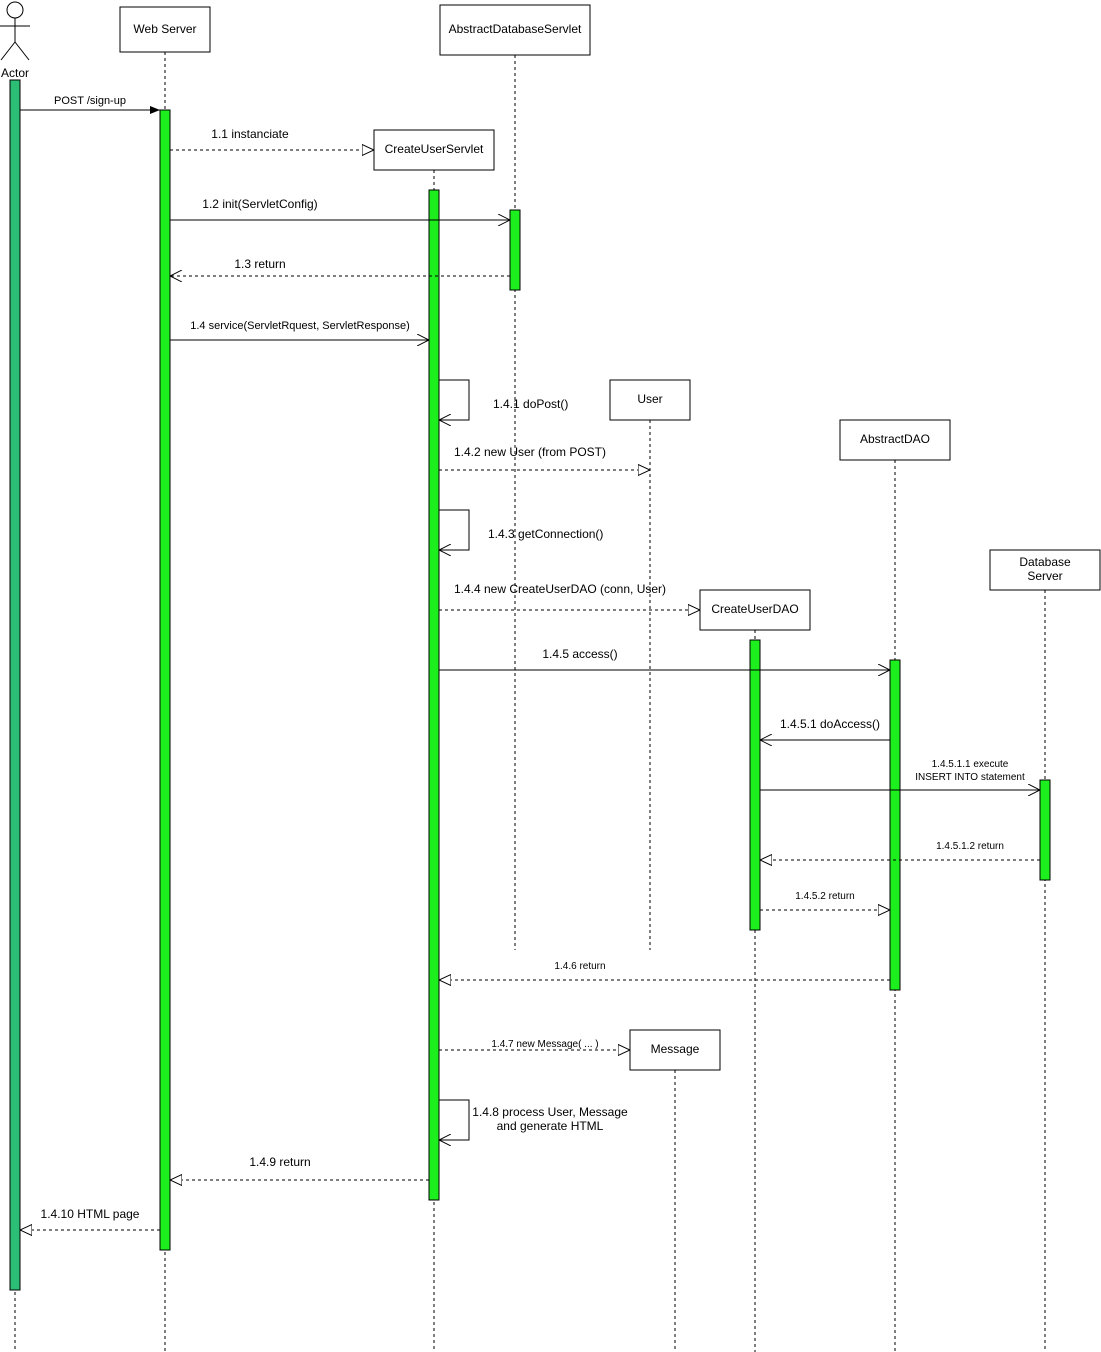  What do you see at coordinates (664, 658) in the screenshot?
I see `message-1-4-5-access: 1.4.5 access()` at bounding box center [664, 658].